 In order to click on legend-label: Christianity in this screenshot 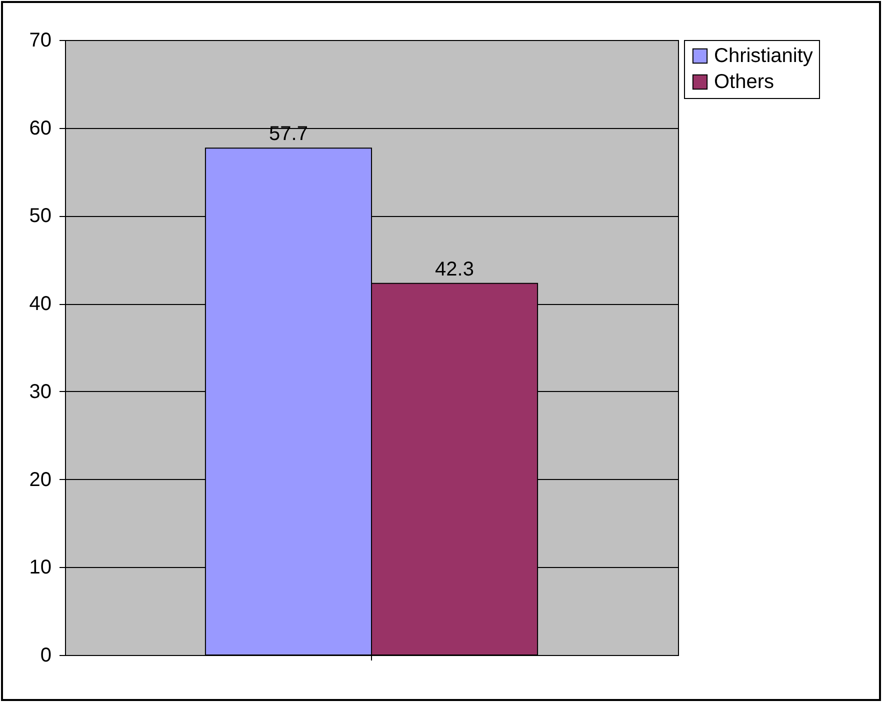, I will do `click(763, 56)`.